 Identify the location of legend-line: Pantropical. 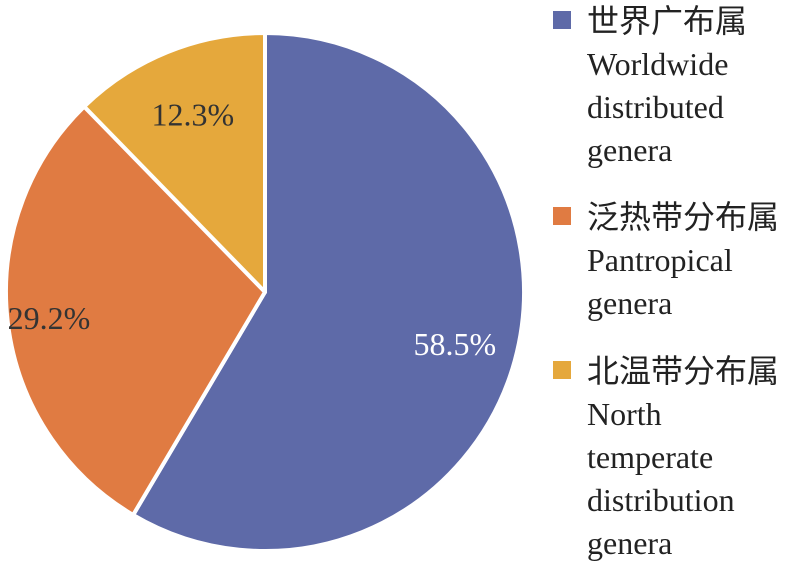
(660, 260).